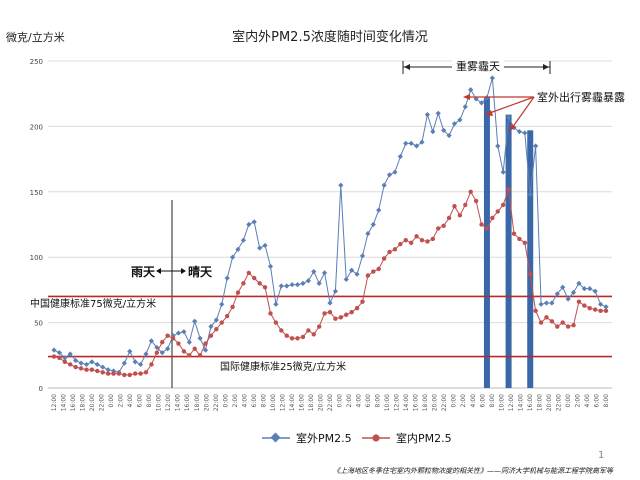 Image resolution: width=640 pixels, height=480 pixels. I want to click on rain-arrow-head, so click(158, 271).